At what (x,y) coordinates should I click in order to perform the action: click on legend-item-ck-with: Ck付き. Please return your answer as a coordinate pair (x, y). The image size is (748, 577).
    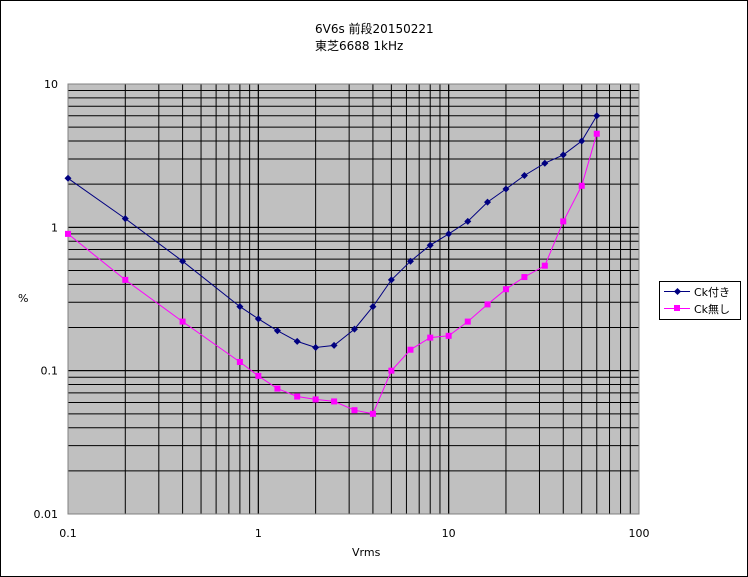
    Looking at the image, I should click on (700, 292).